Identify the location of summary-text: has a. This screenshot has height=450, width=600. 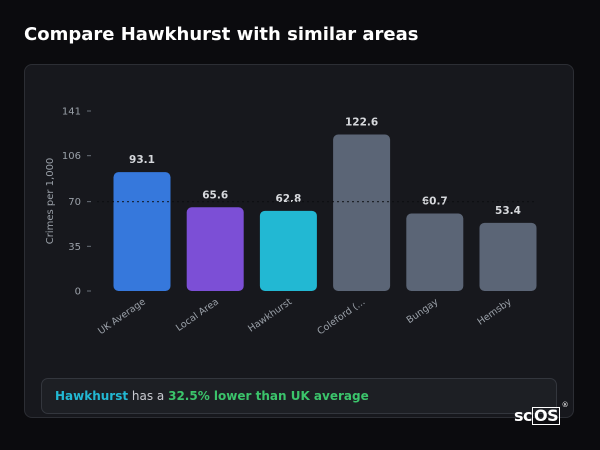
(148, 396).